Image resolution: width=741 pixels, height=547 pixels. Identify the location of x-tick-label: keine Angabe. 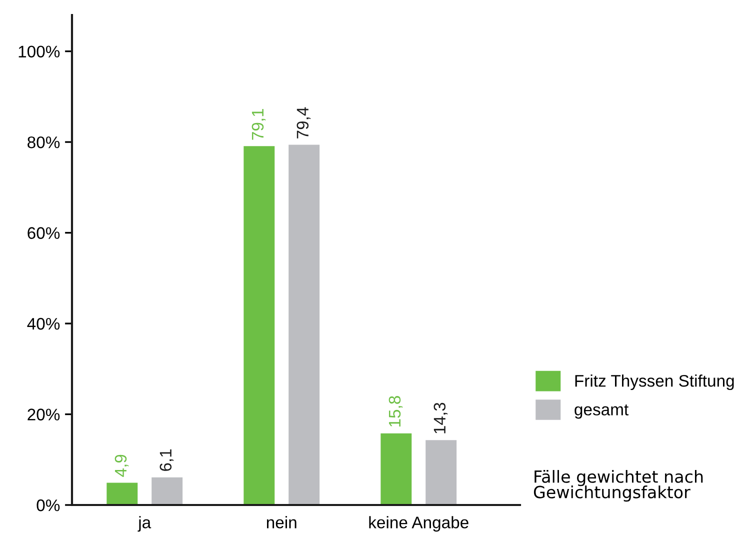
(418, 524).